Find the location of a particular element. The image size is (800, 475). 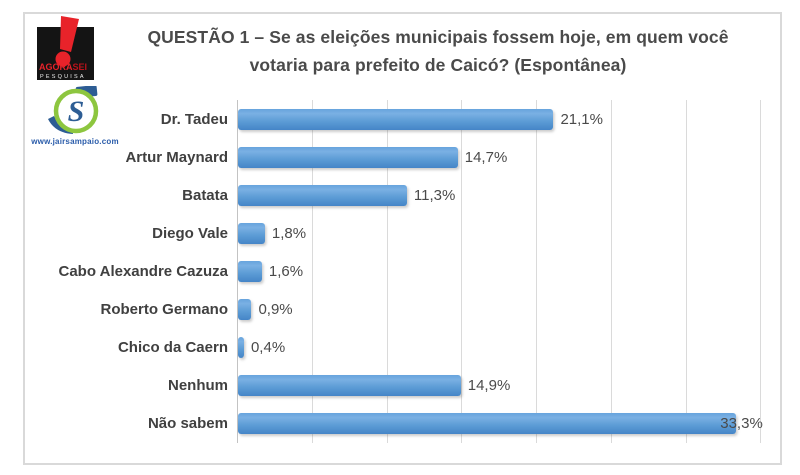

jairsampaio-url: www.jairsampaio.com is located at coordinates (75, 141).